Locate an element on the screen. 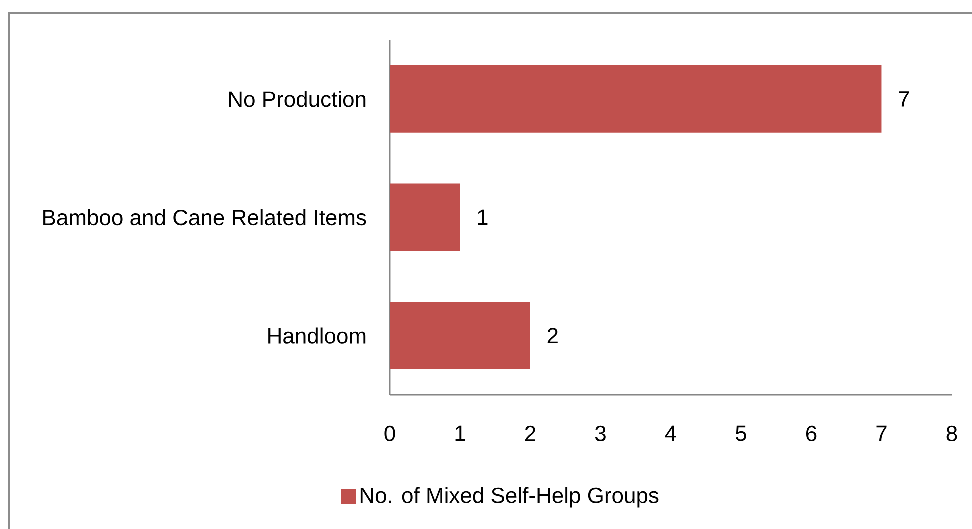 This screenshot has height=529, width=972. y-tick-label: Bamboo and Cane Related Items is located at coordinates (205, 217).